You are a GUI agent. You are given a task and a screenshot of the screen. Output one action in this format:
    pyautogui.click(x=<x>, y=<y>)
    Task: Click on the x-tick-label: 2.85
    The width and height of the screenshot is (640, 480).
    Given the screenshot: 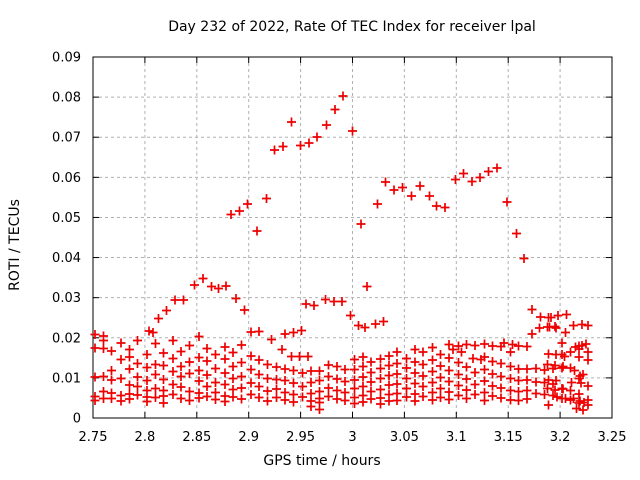 What is the action you would take?
    pyautogui.click(x=196, y=437)
    